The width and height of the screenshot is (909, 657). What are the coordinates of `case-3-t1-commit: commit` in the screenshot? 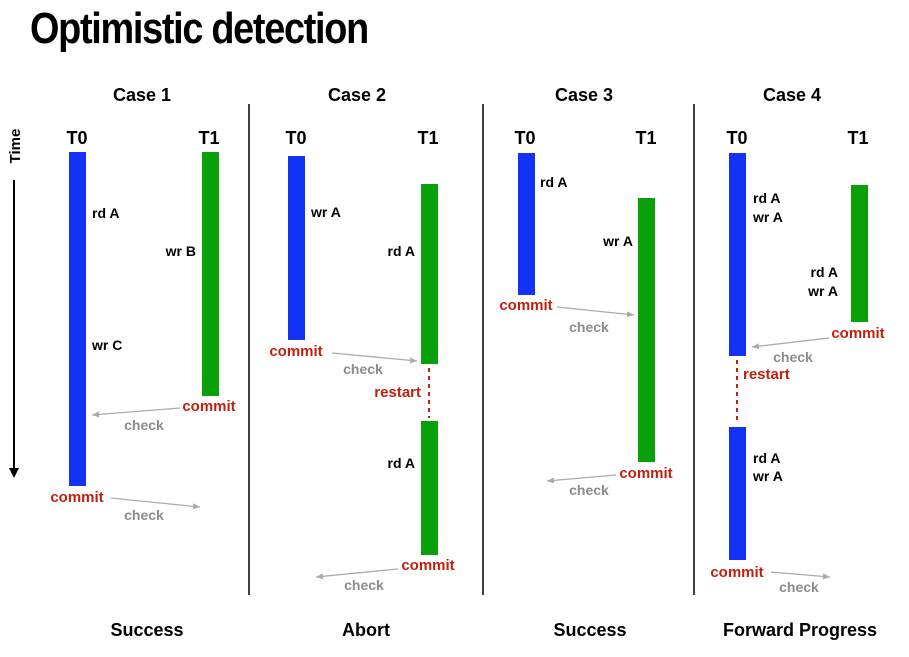 It's located at (645, 473).